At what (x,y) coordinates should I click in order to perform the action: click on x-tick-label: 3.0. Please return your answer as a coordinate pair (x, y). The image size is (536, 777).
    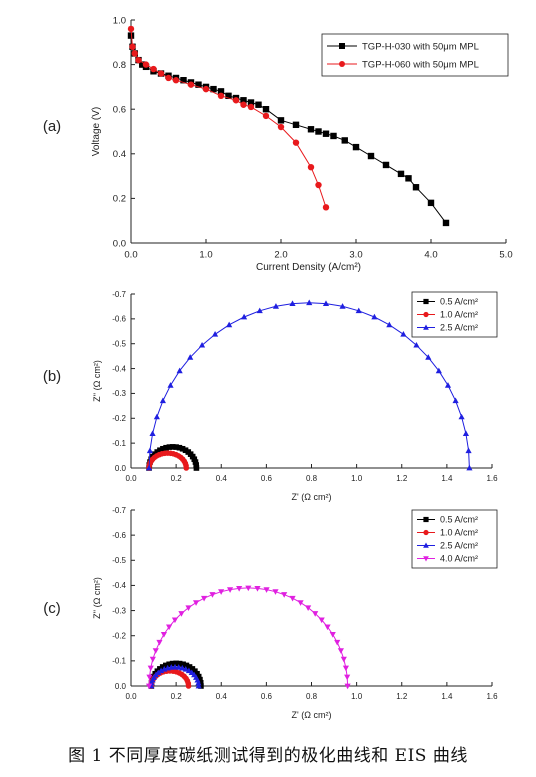
    Looking at the image, I should click on (355, 255).